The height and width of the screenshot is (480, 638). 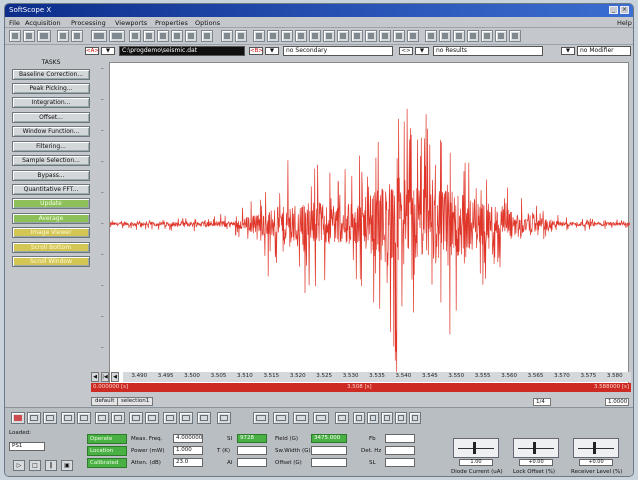 What do you see at coordinates (474, 448) in the screenshot?
I see `diode-current-knob` at bounding box center [474, 448].